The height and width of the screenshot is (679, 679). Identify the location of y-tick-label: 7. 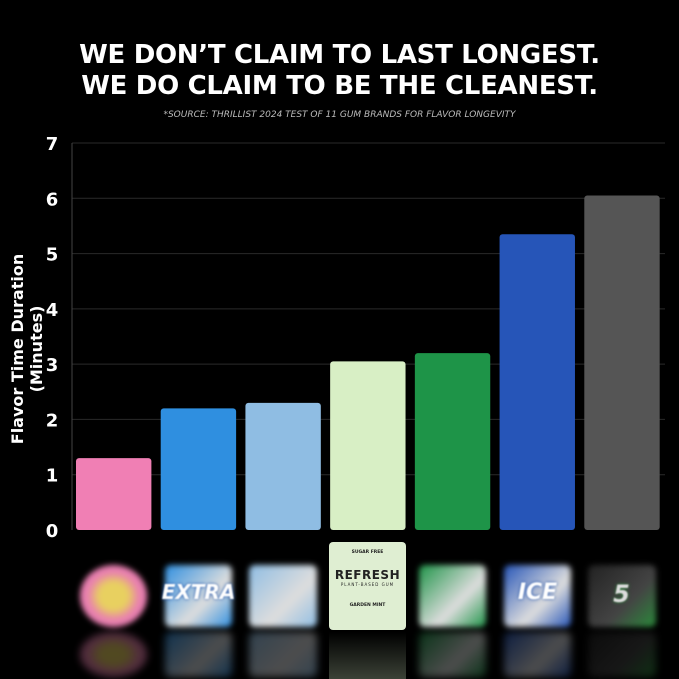
(52, 144).